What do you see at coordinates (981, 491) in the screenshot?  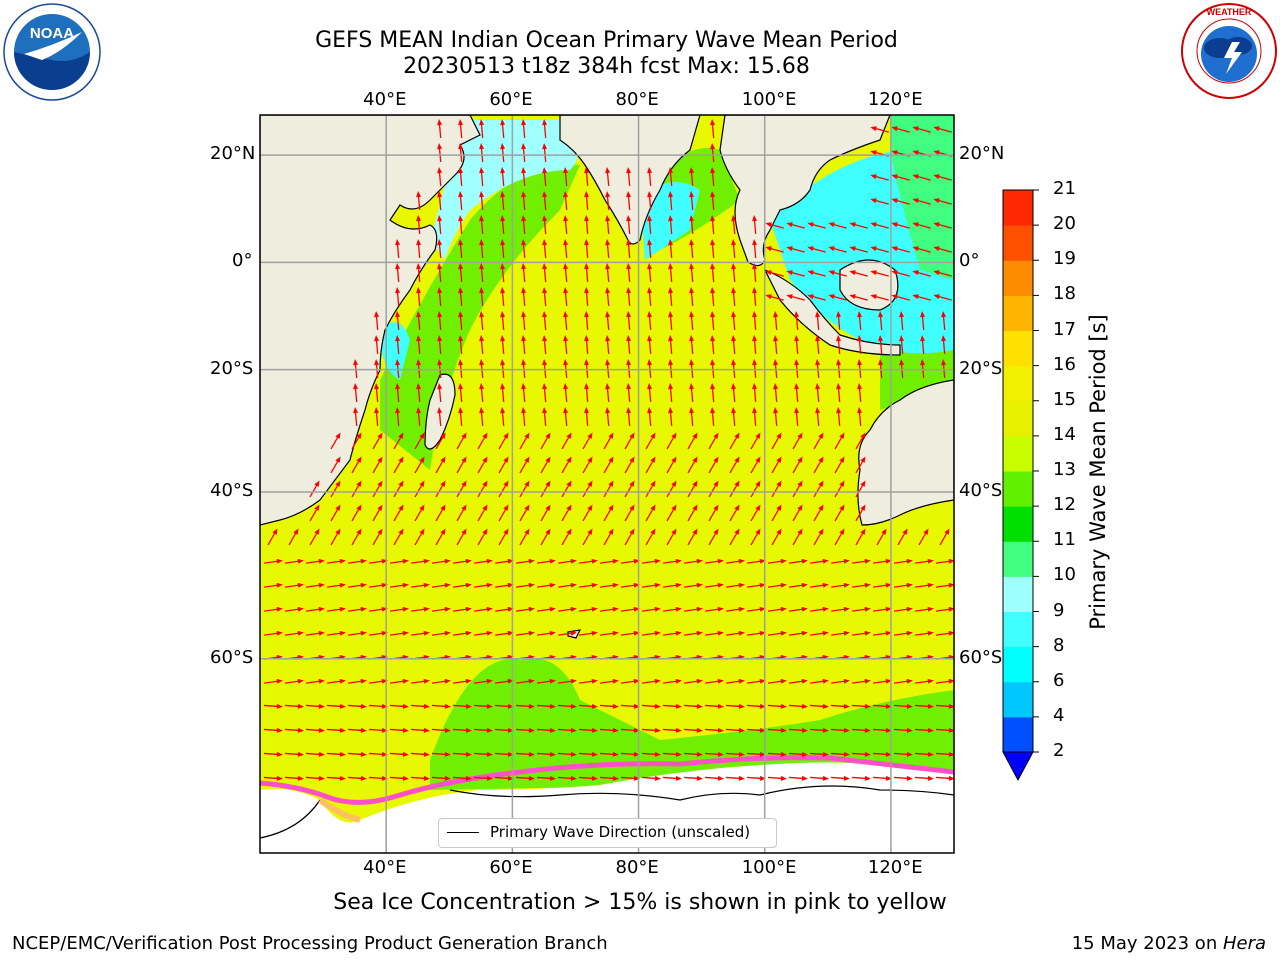 I see `lat-tick-label-right: 40°S` at bounding box center [981, 491].